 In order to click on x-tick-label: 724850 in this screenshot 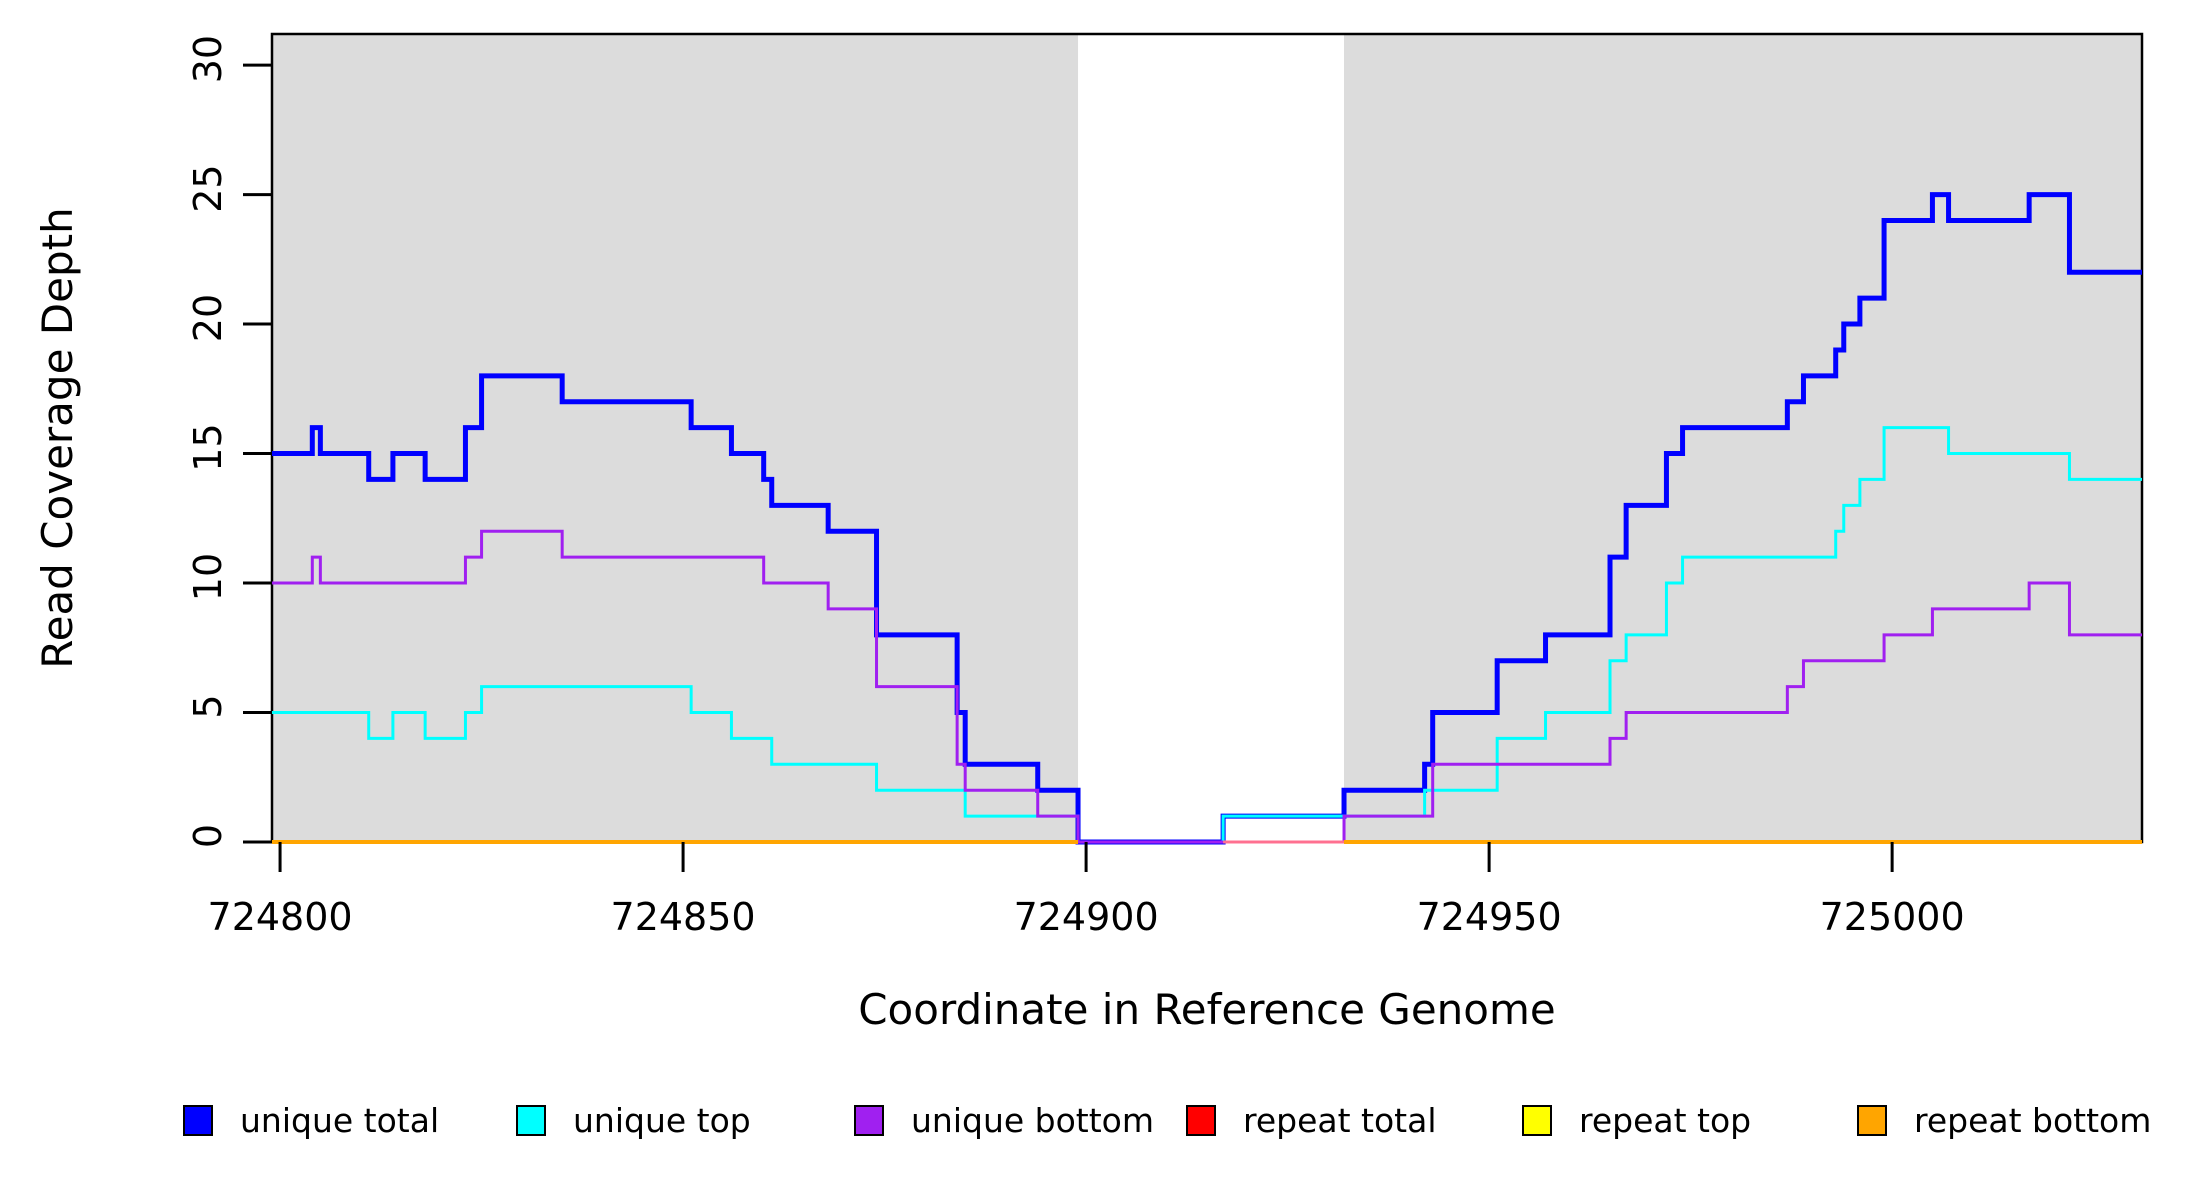, I will do `click(683, 917)`.